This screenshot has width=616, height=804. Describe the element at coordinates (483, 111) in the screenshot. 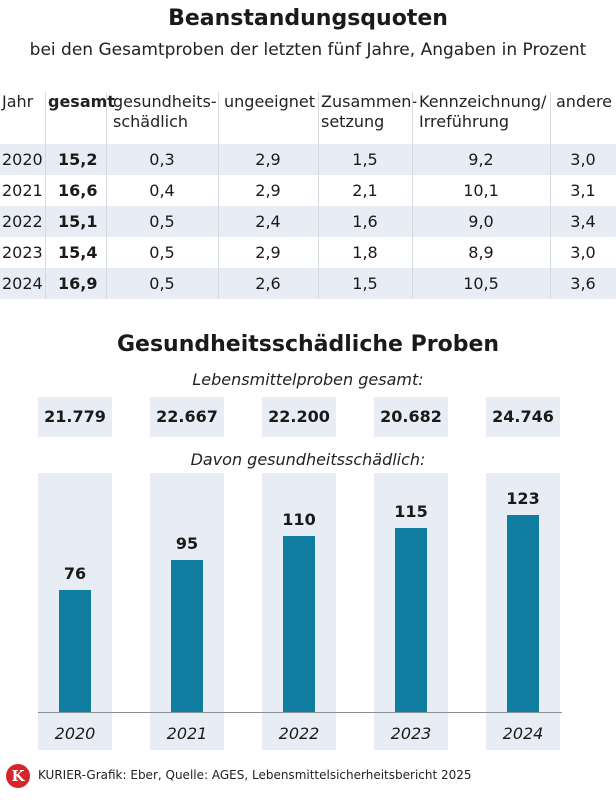

I see `header-labeling: Kennzeichnung/ Irreführung` at that location.